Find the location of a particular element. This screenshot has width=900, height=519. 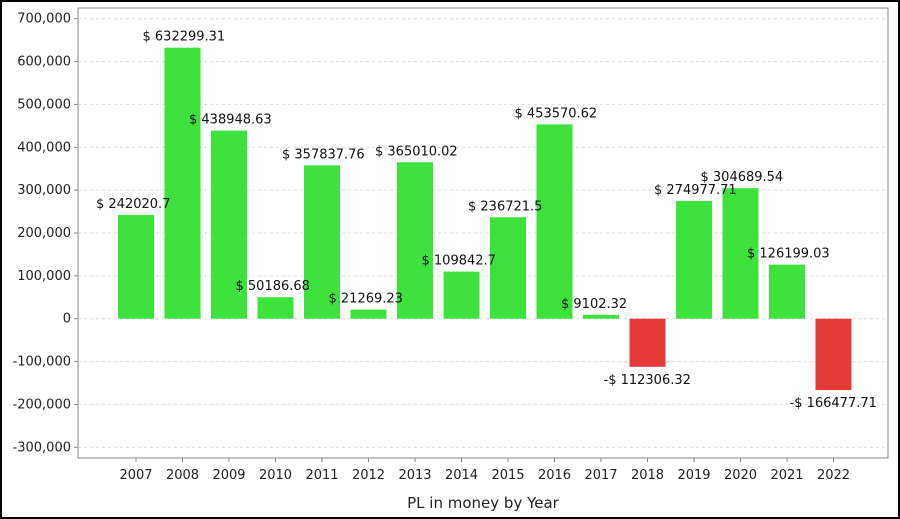

data-label: $ 242020.7 is located at coordinates (133, 204).